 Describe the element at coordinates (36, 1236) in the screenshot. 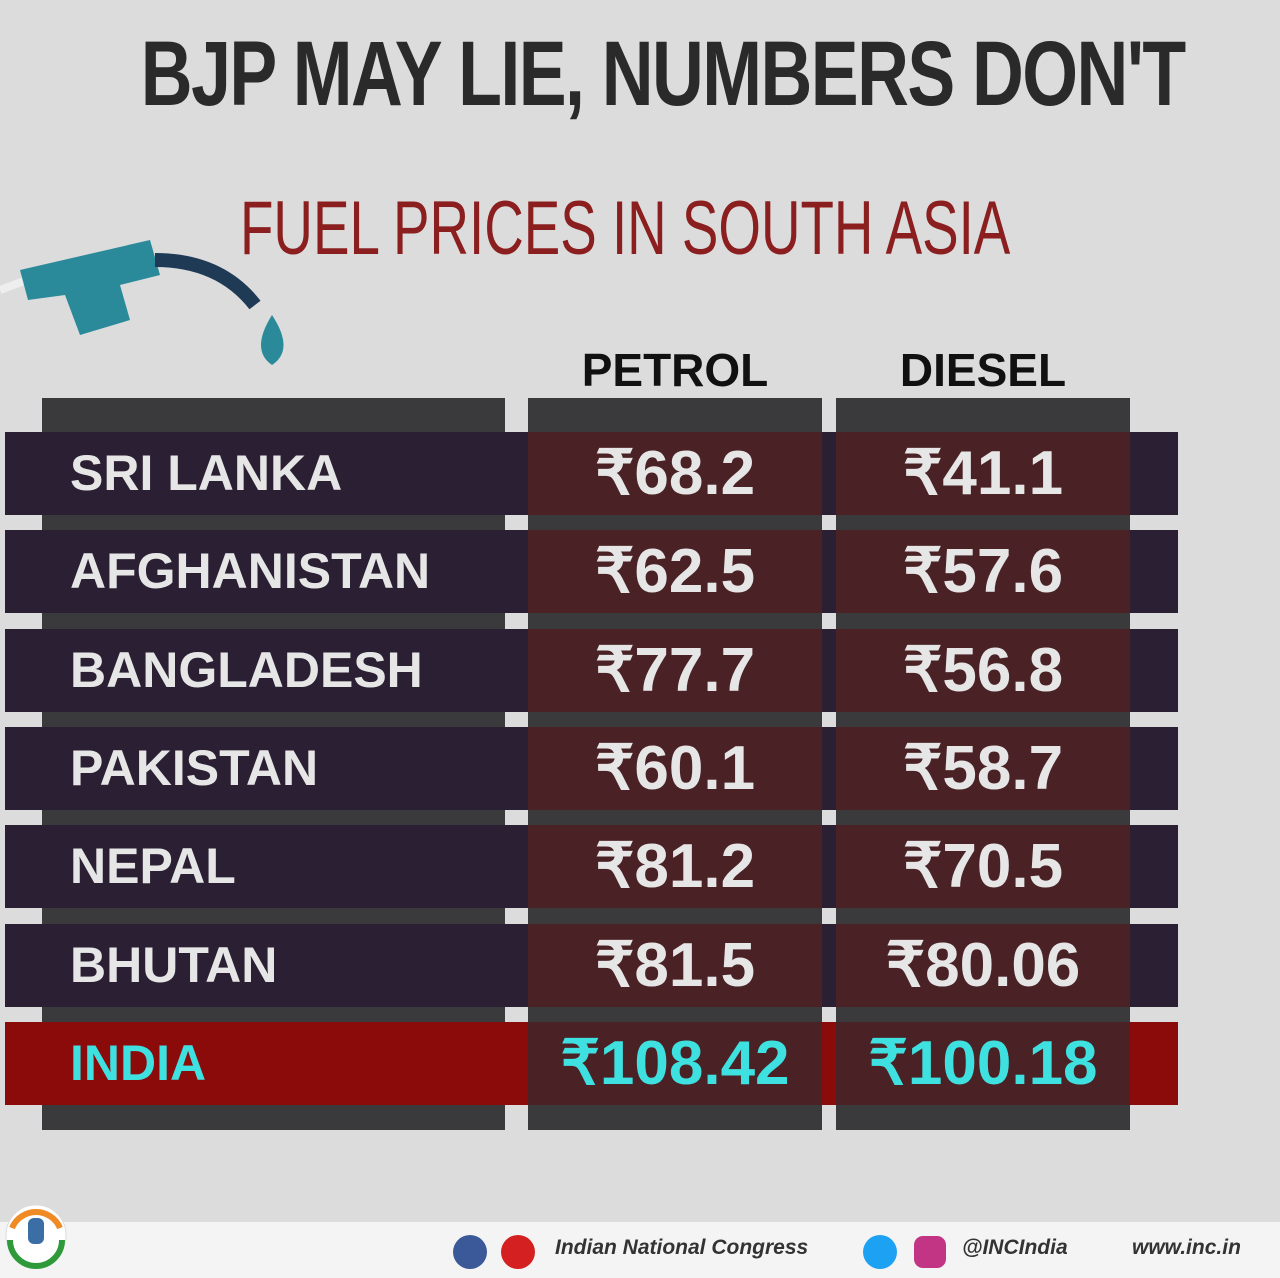

I see `logo` at that location.